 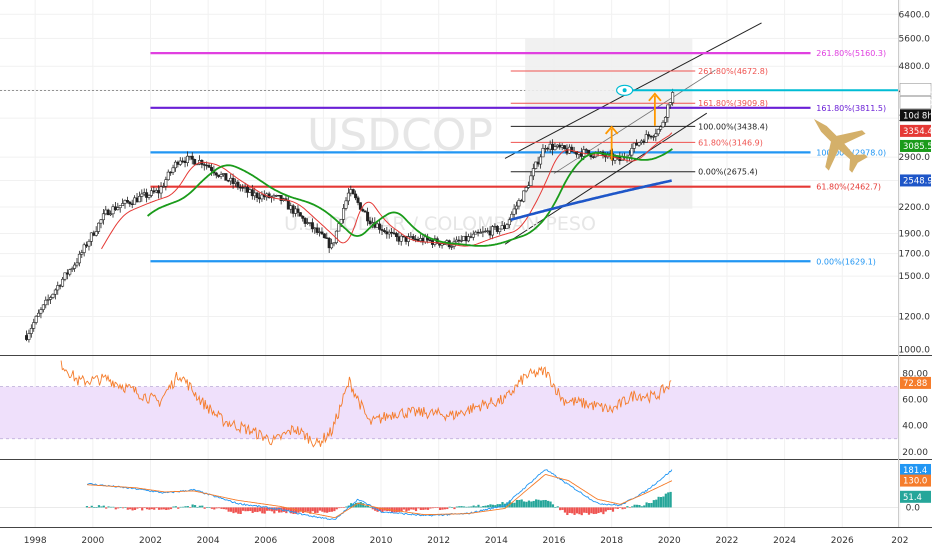 I want to click on price-badge-5: 2548.9, so click(x=916, y=180).